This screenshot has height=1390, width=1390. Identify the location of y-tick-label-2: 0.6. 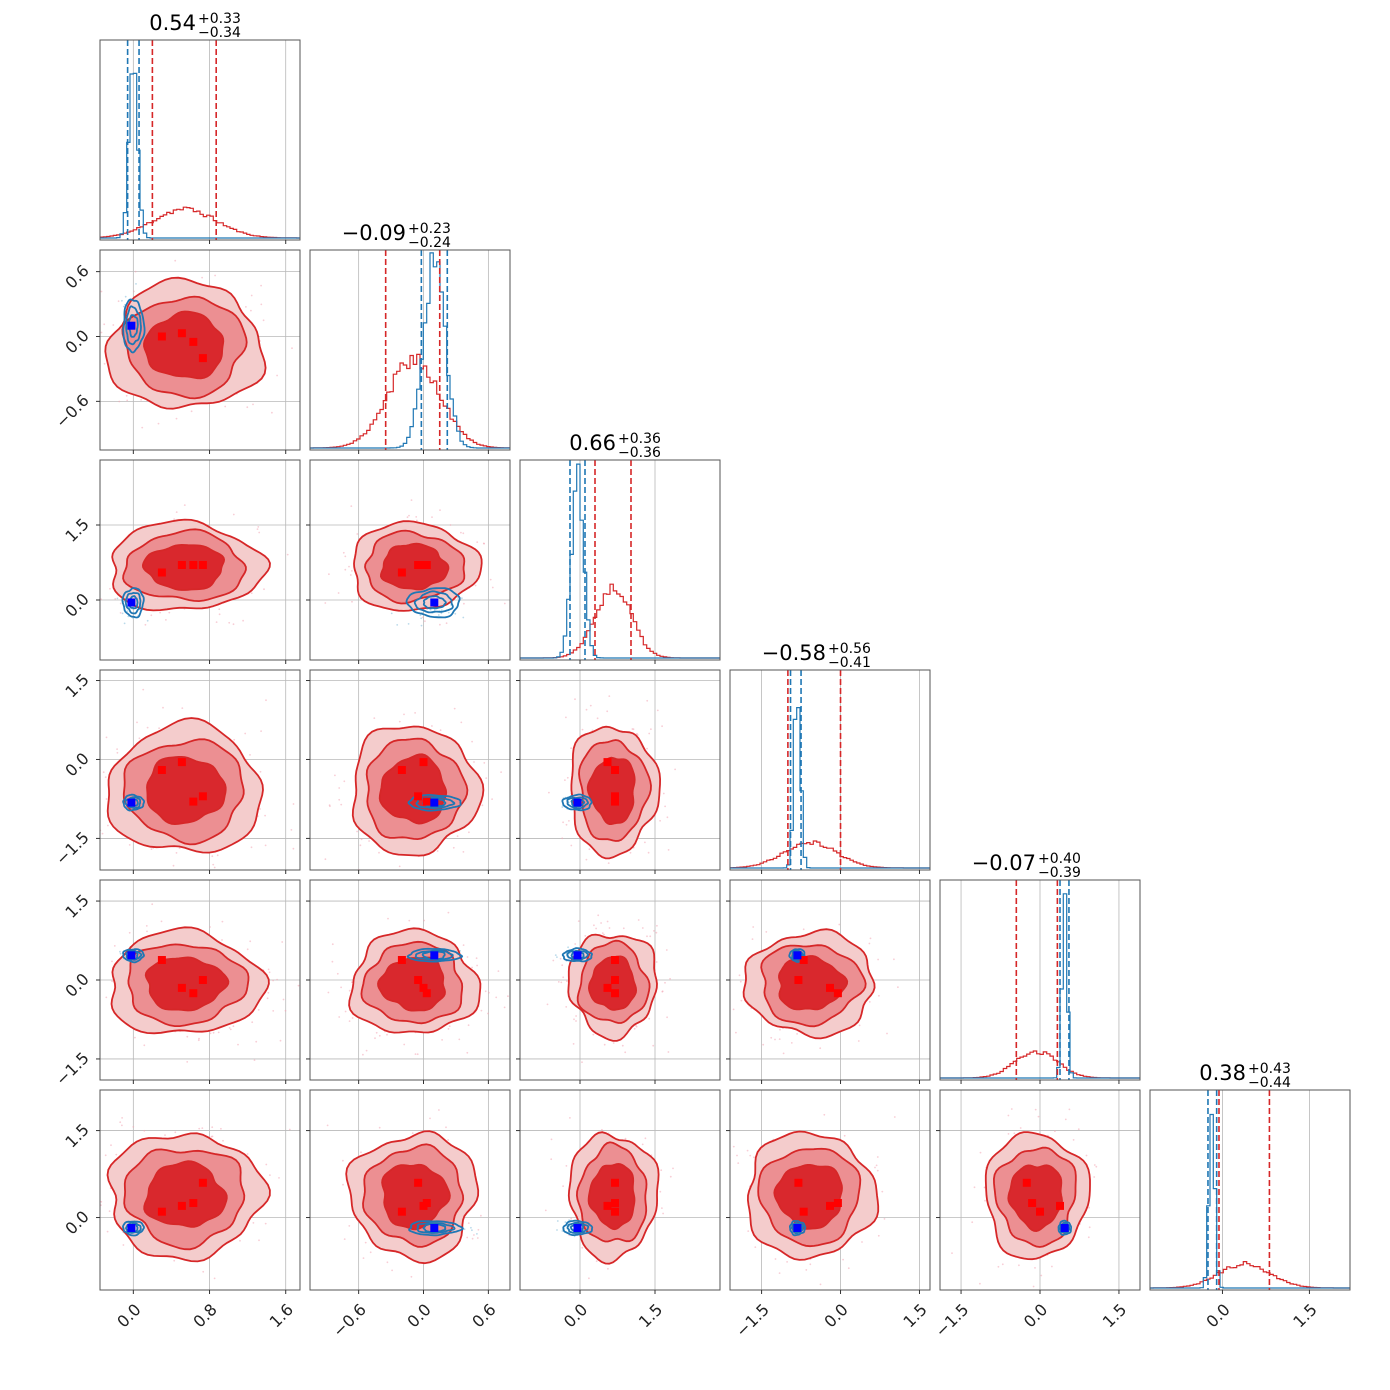
(76, 276).